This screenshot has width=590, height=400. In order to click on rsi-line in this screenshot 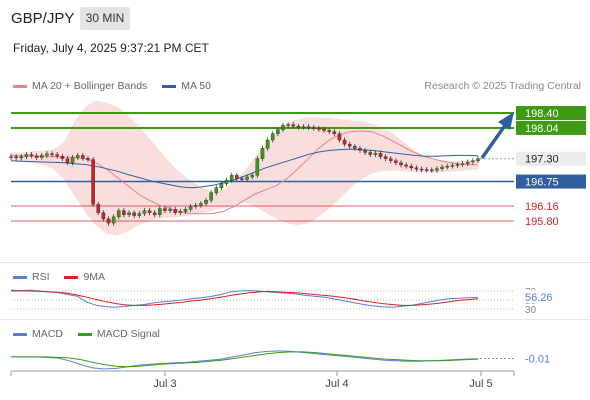, I will do `click(244, 298)`.